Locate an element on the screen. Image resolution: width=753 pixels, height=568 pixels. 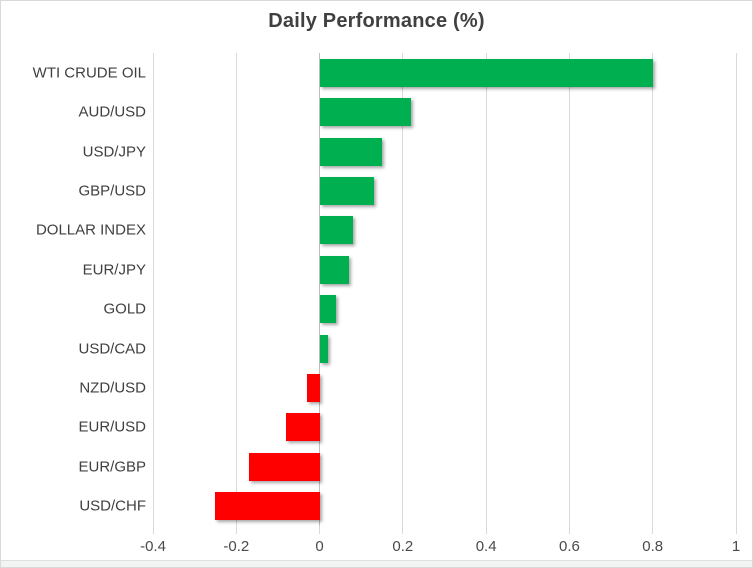
category-label: USD/JPY is located at coordinates (114, 152).